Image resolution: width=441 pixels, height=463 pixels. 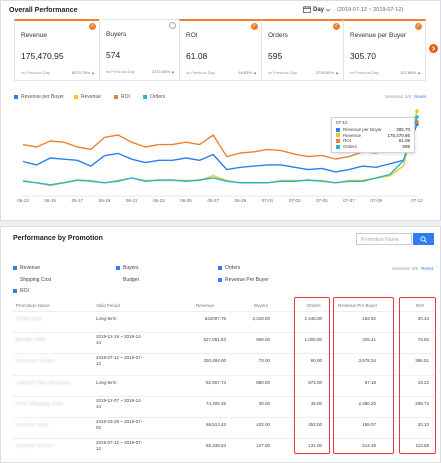 I want to click on next-arrow-icon, so click(x=433, y=48).